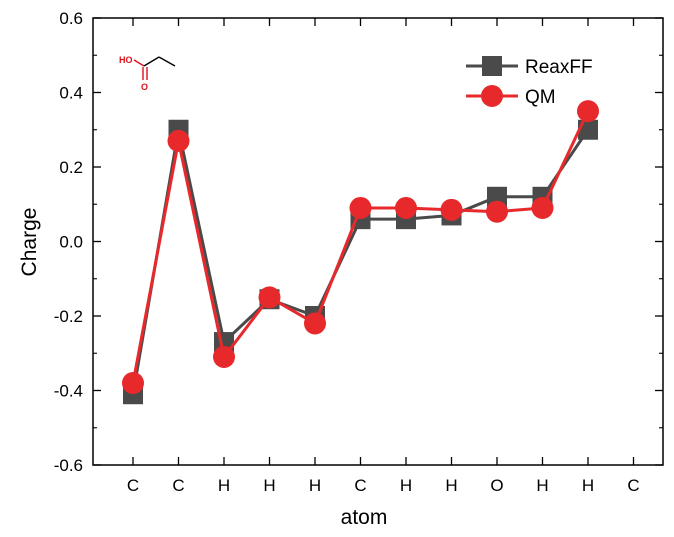 The height and width of the screenshot is (537, 674). Describe the element at coordinates (492, 96) in the screenshot. I see `legend-marker-qm` at that location.